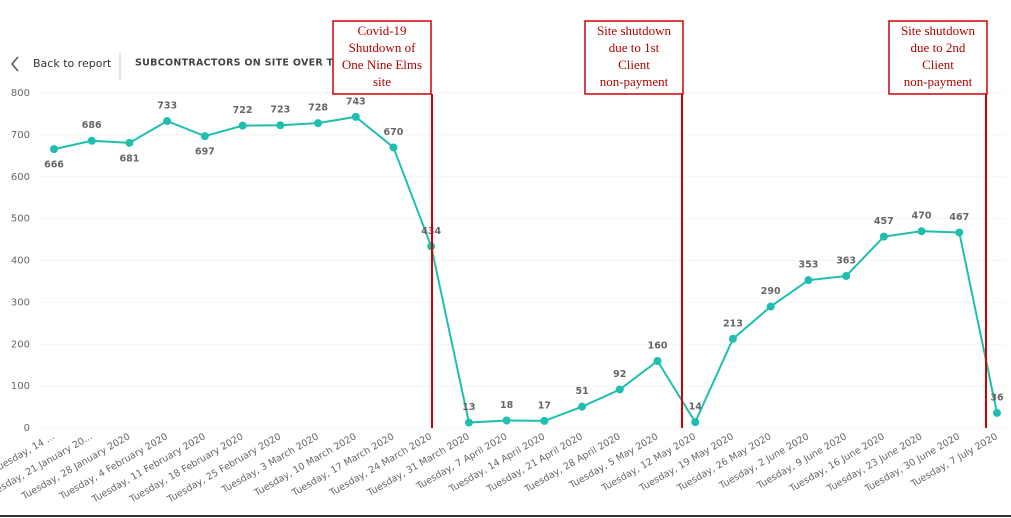  Describe the element at coordinates (581, 391) in the screenshot. I see `data-label: 51` at that location.